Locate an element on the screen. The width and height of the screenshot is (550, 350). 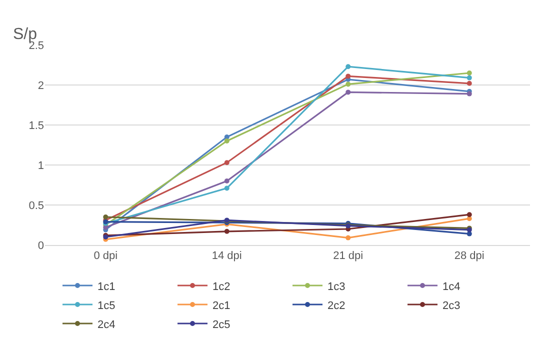
y-tick-label: 1 is located at coordinates (41, 166).